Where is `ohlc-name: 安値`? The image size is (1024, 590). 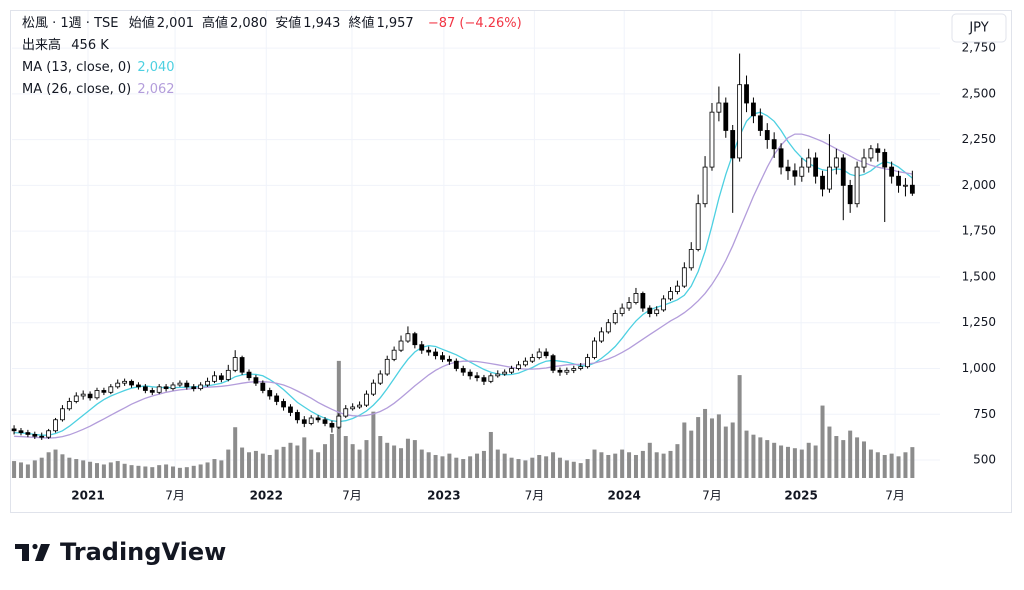
ohlc-name: 安値 is located at coordinates (288, 23).